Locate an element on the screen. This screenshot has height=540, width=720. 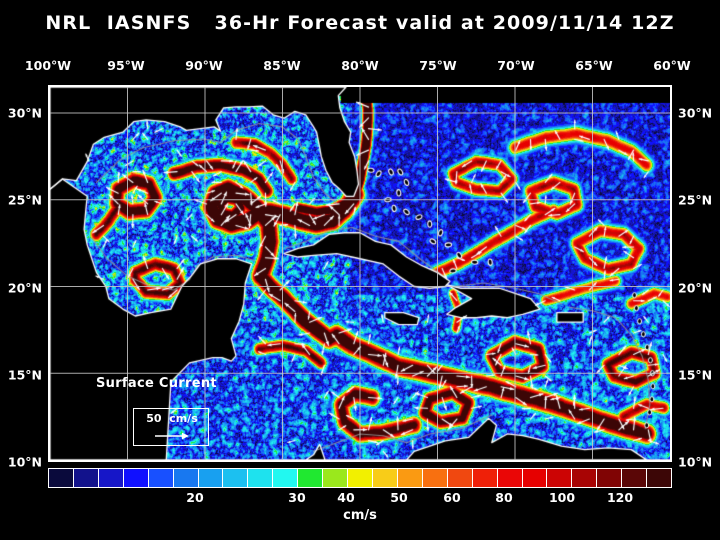
lat-label-right-25n: 25°N is located at coordinates (695, 200).